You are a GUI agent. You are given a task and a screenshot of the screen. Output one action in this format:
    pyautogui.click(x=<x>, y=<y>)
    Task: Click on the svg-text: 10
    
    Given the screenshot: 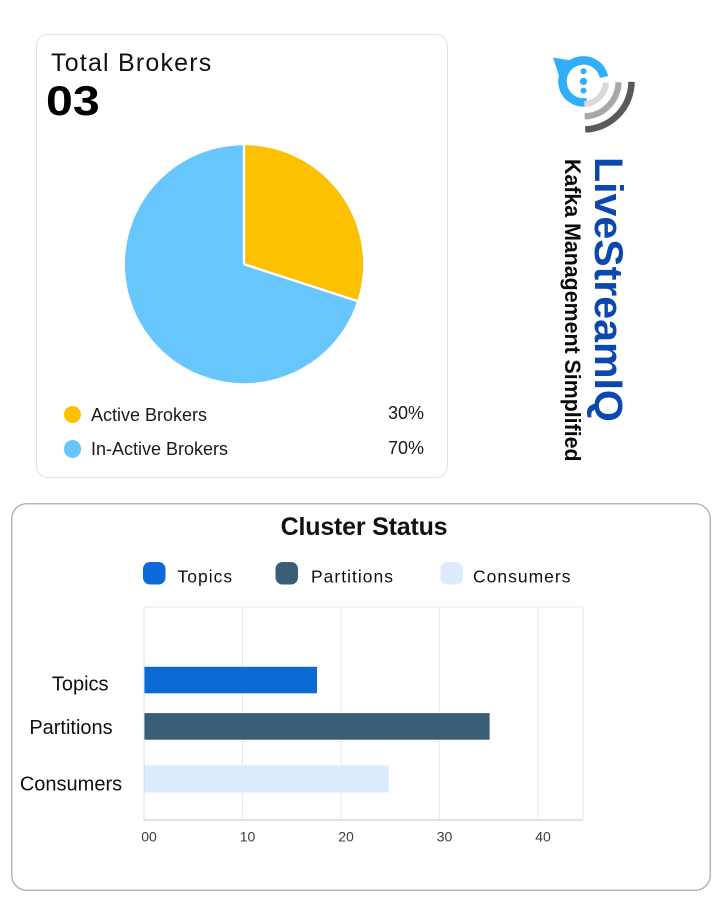 What is the action you would take?
    pyautogui.click(x=248, y=837)
    